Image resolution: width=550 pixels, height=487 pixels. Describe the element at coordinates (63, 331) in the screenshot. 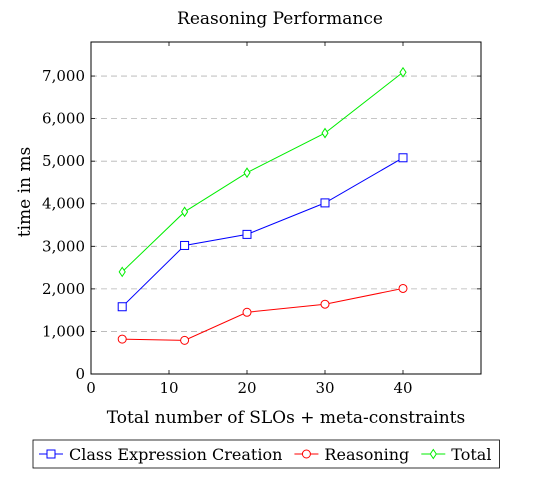

I see `y-tick-label: 1,000` at that location.